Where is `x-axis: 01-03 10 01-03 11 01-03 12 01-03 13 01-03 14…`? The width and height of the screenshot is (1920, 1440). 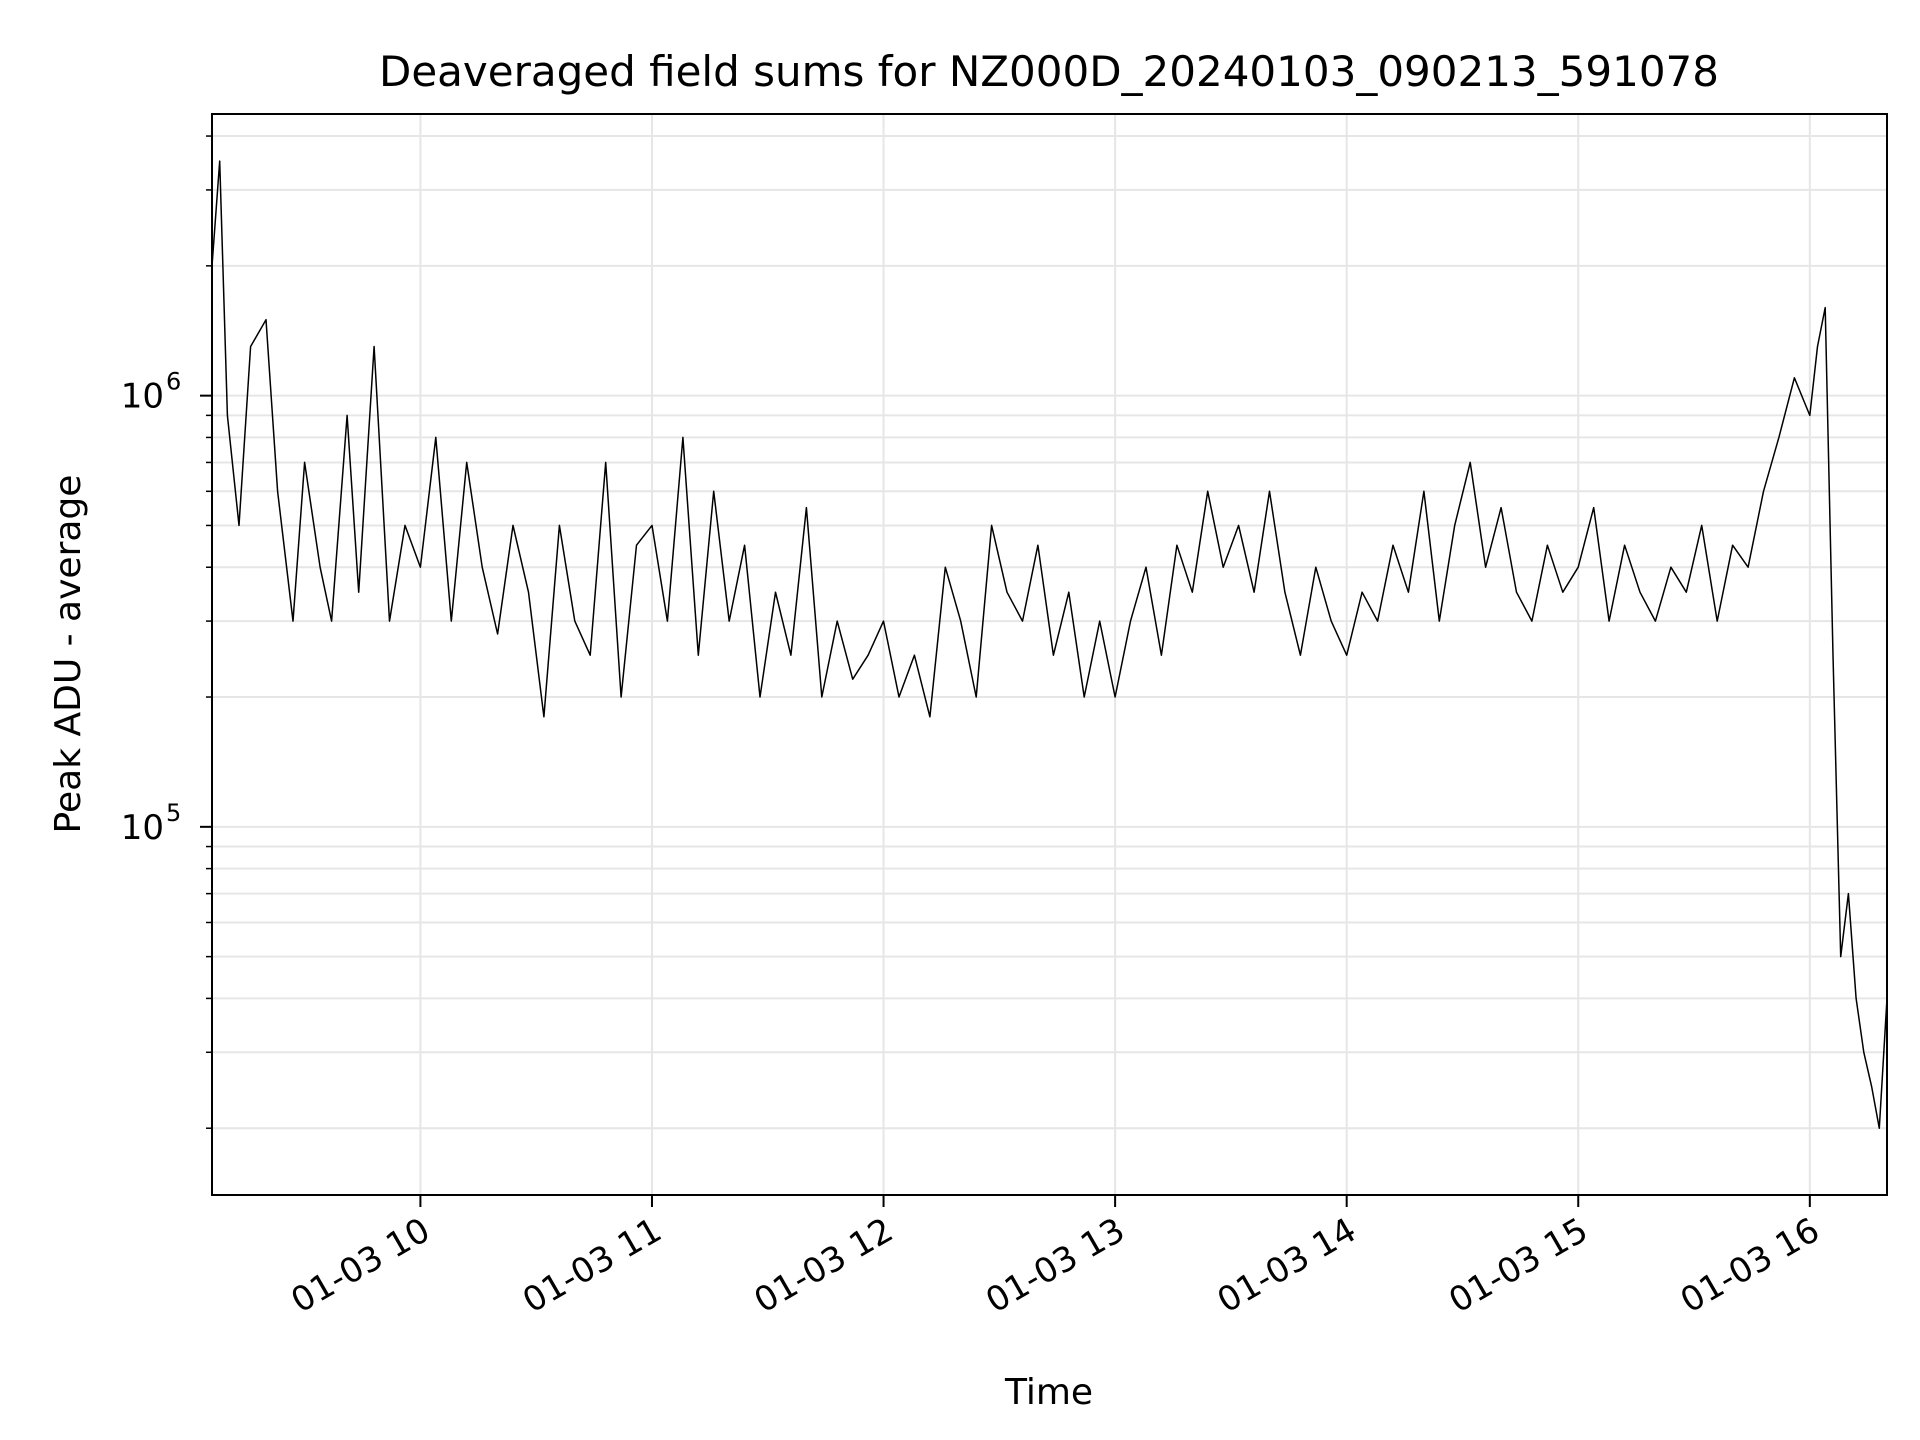
x-axis: 01-03 10 01-03 11 01-03 12 01-03 13 01-03 14… is located at coordinates (1055, 1258).